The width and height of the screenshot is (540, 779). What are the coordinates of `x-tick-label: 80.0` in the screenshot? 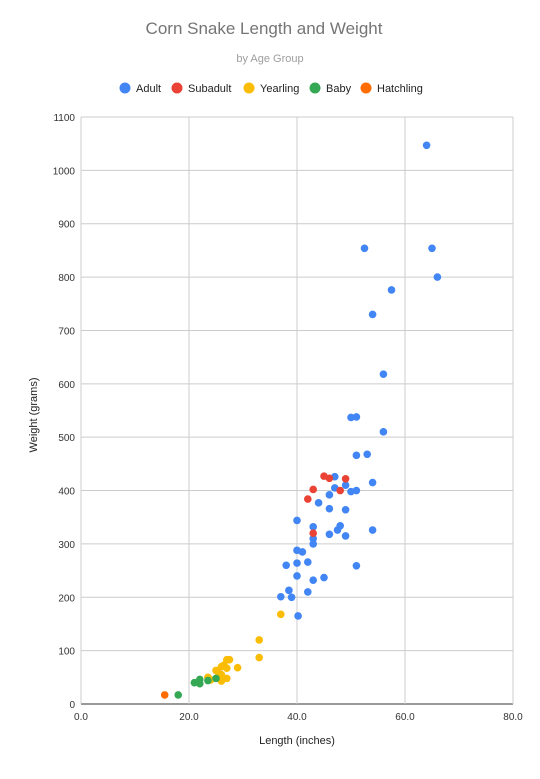 It's located at (513, 717).